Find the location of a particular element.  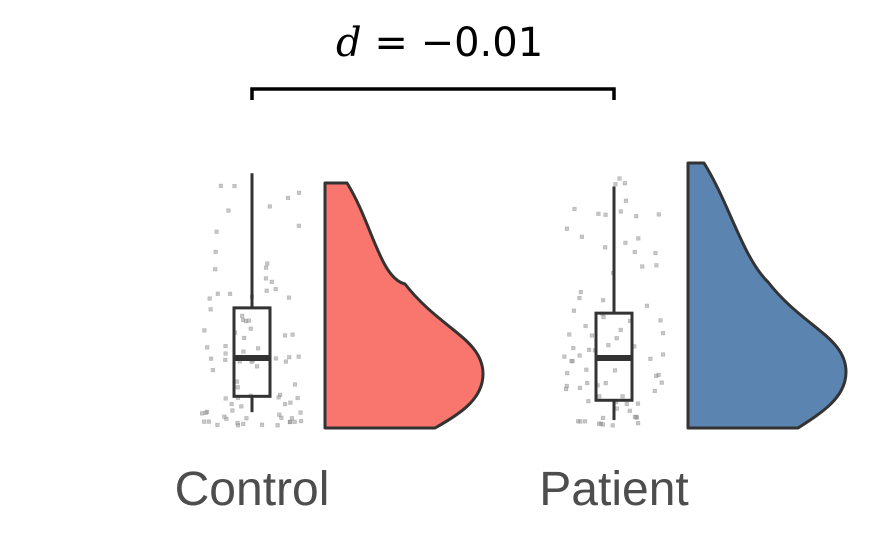

category-label-patient: Patient is located at coordinates (614, 489).